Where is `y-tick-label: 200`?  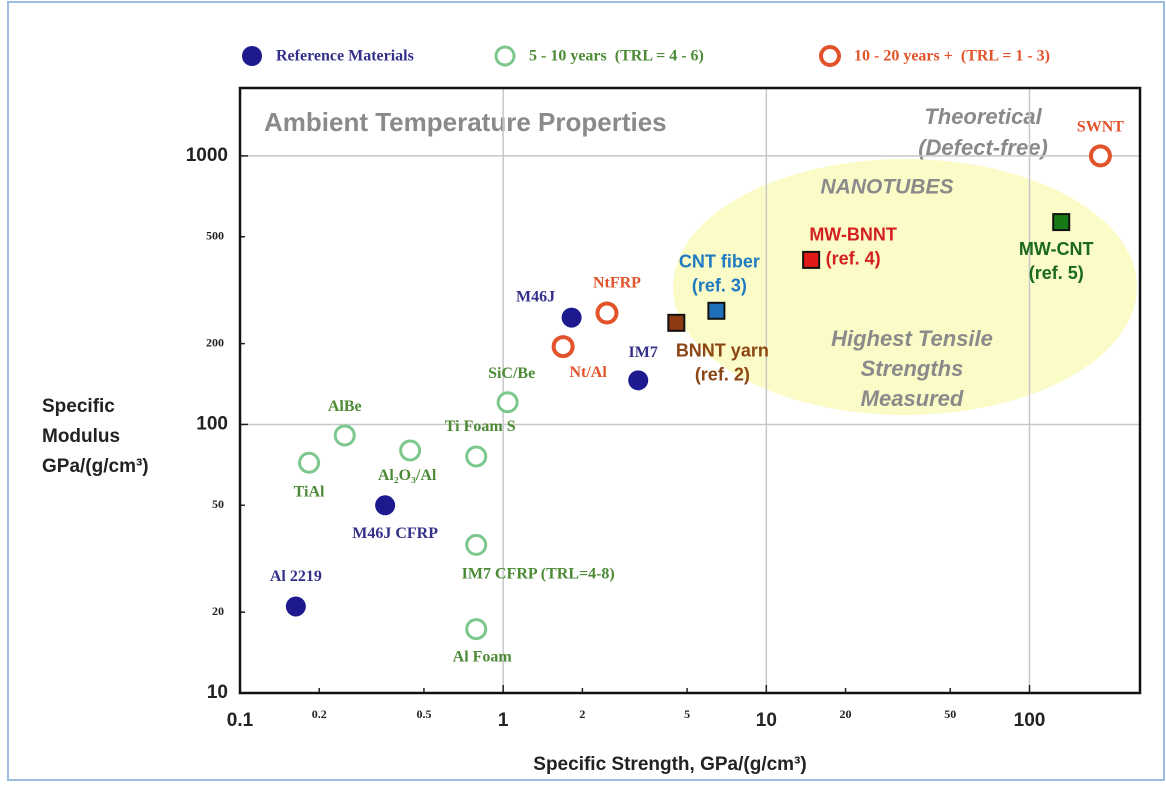 y-tick-label: 200 is located at coordinates (215, 342).